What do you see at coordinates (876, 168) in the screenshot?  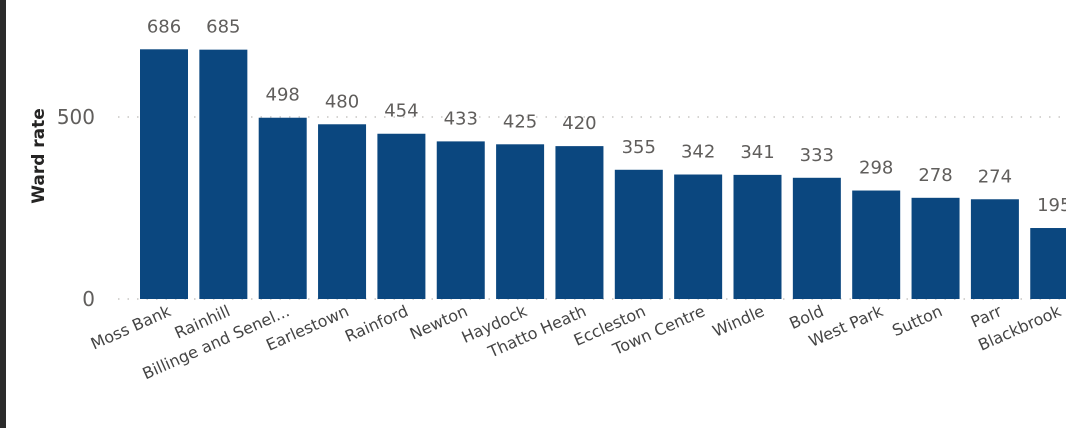 I see `data-label: 298` at bounding box center [876, 168].